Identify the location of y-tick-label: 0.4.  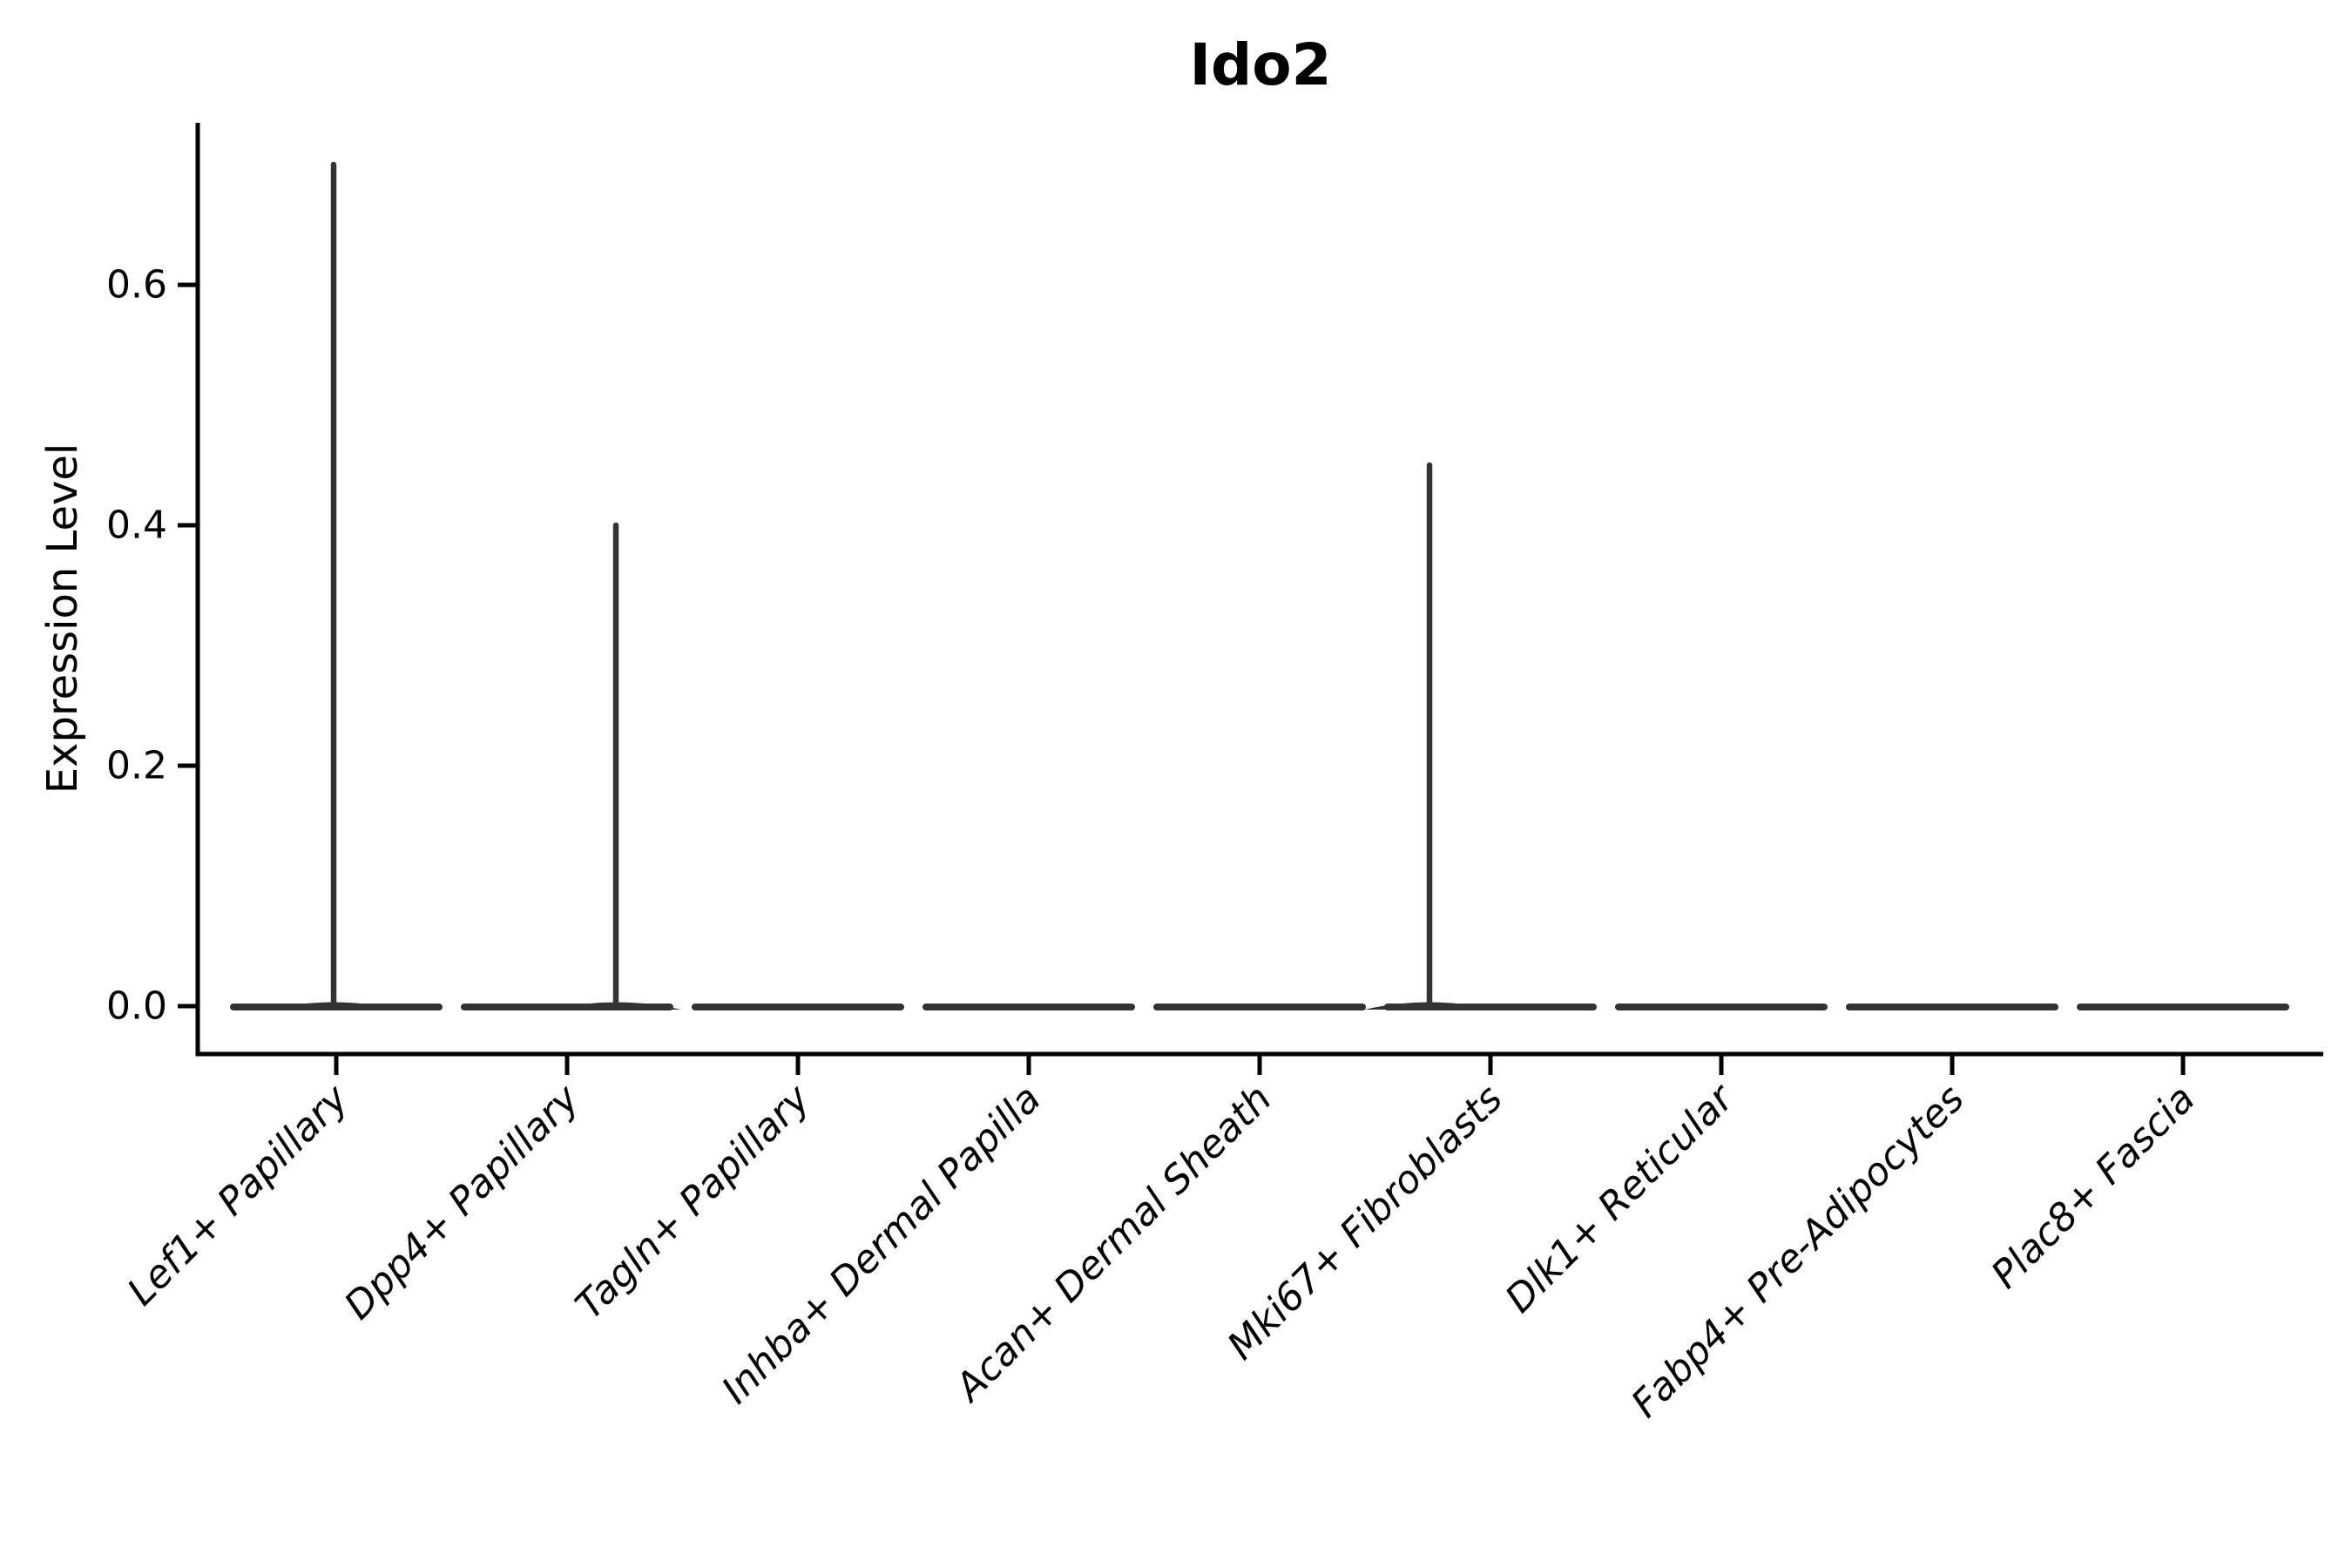
(136, 526).